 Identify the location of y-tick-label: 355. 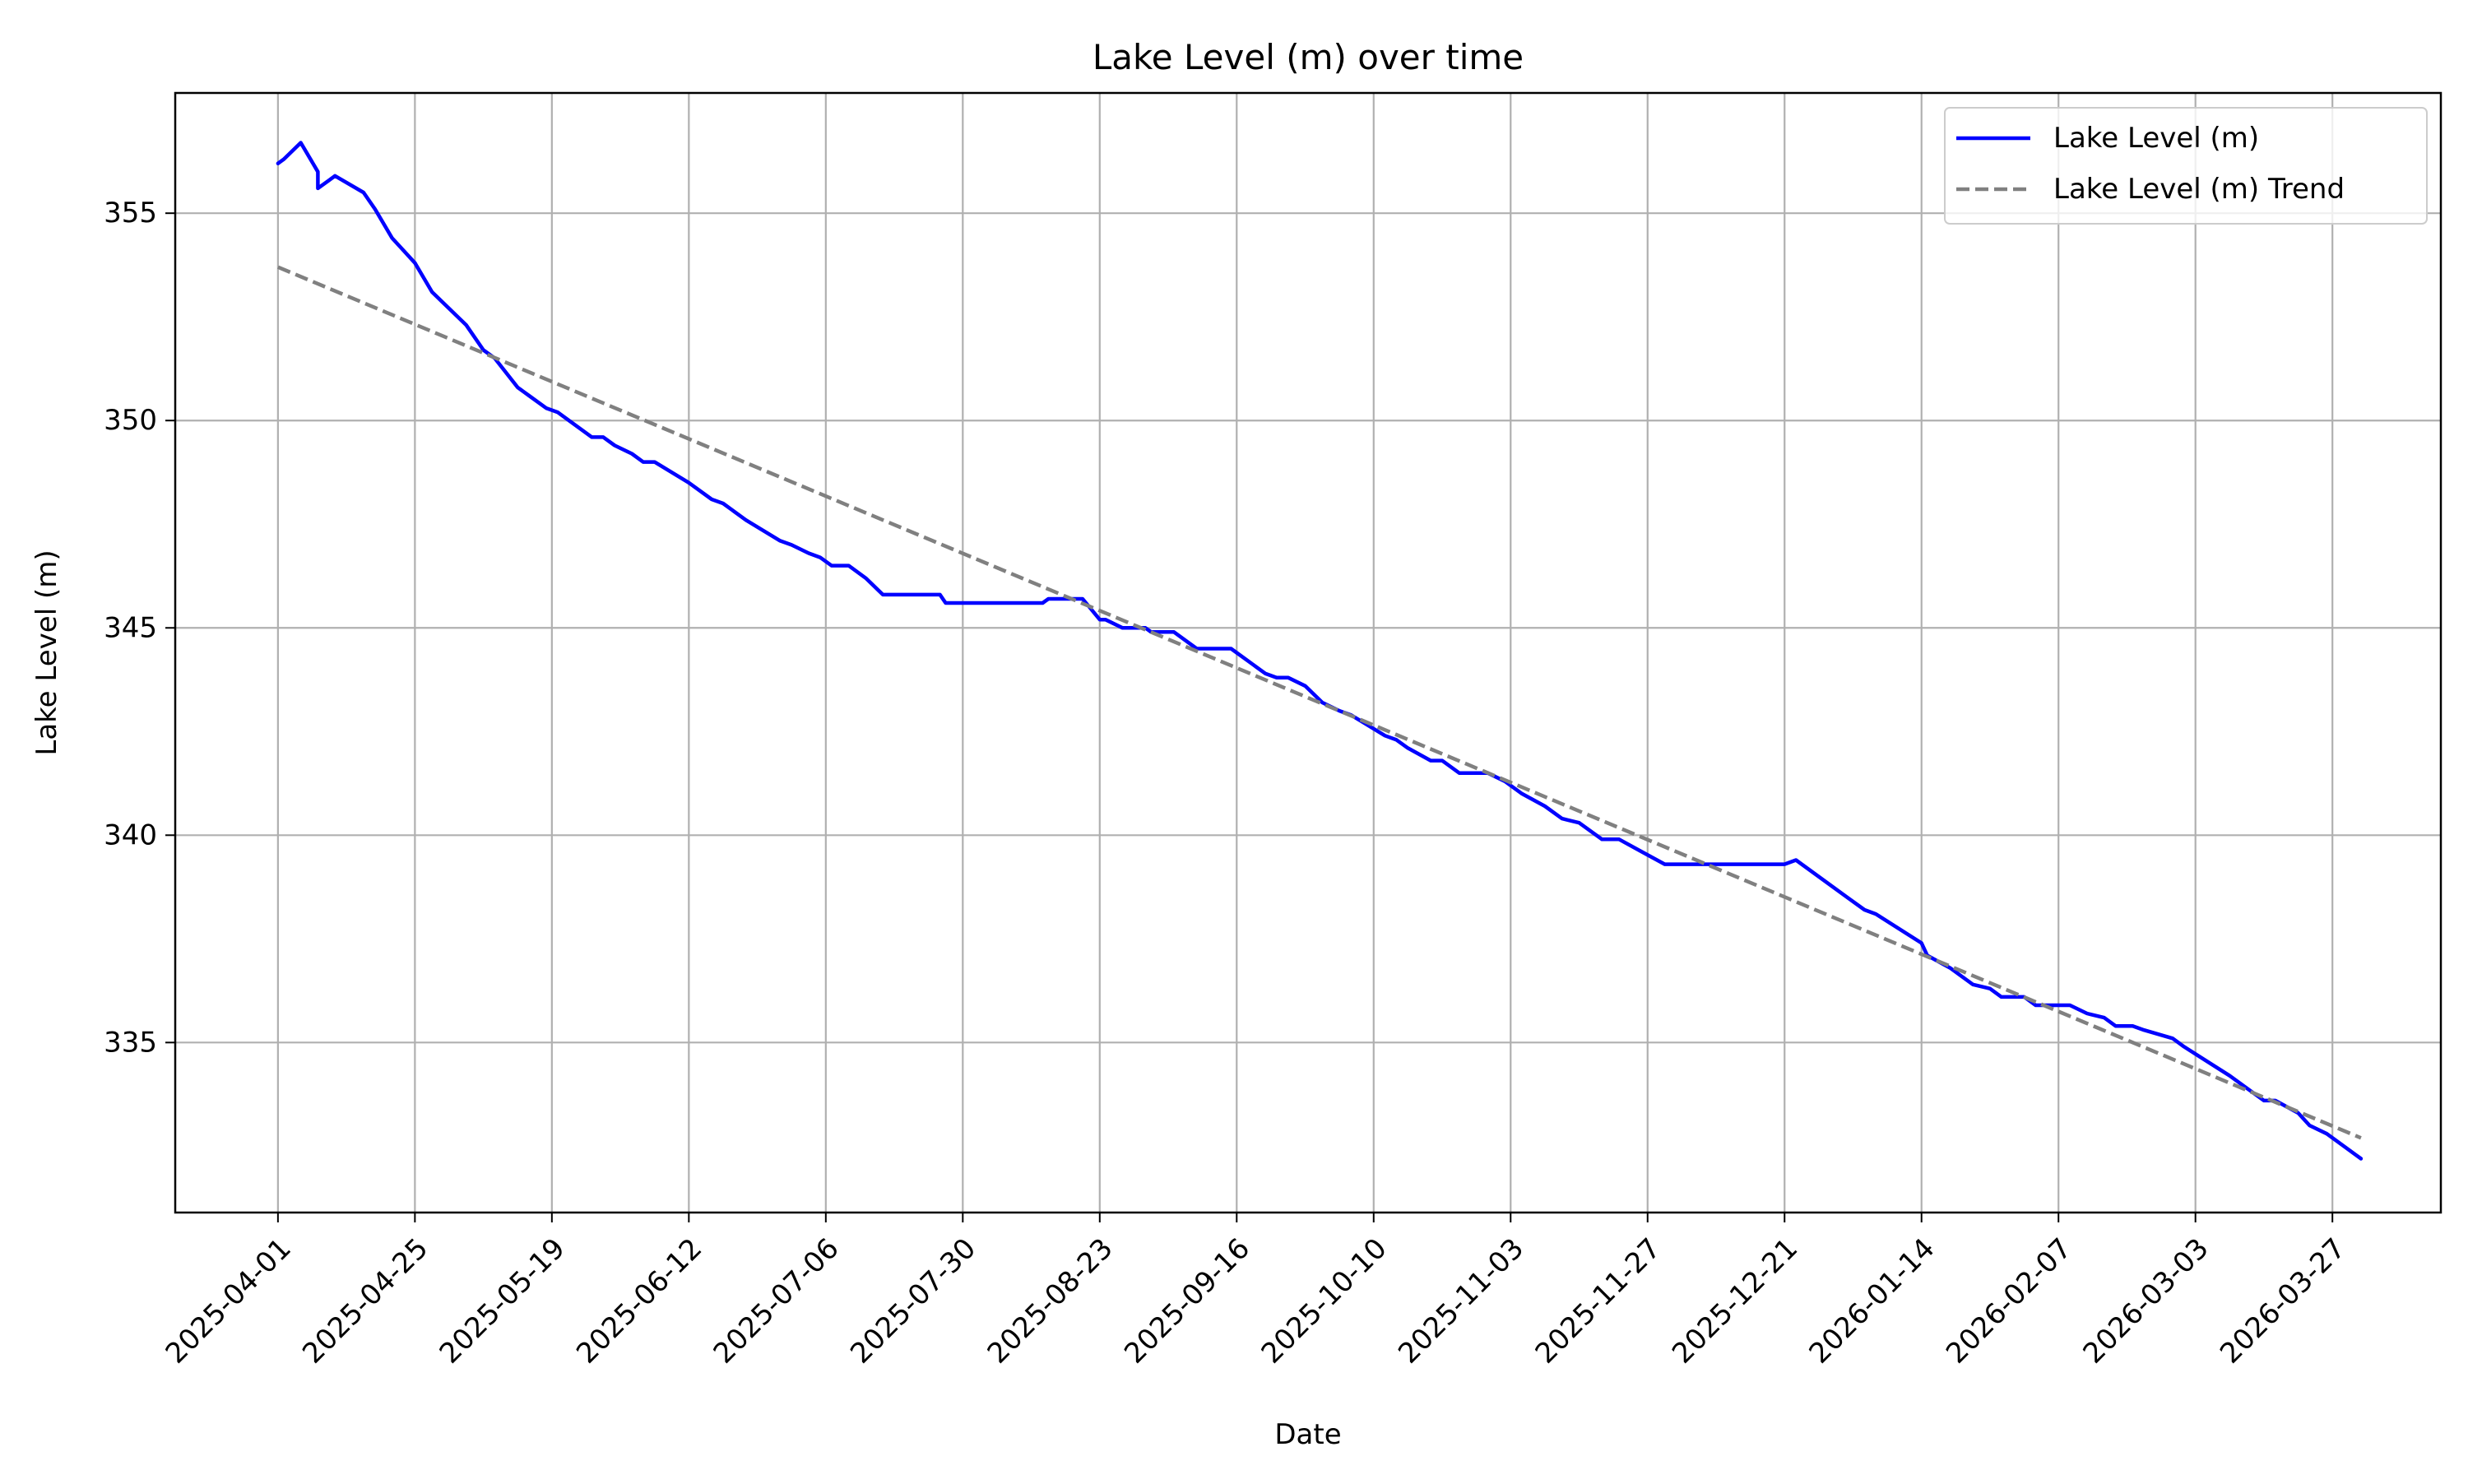
(130, 214).